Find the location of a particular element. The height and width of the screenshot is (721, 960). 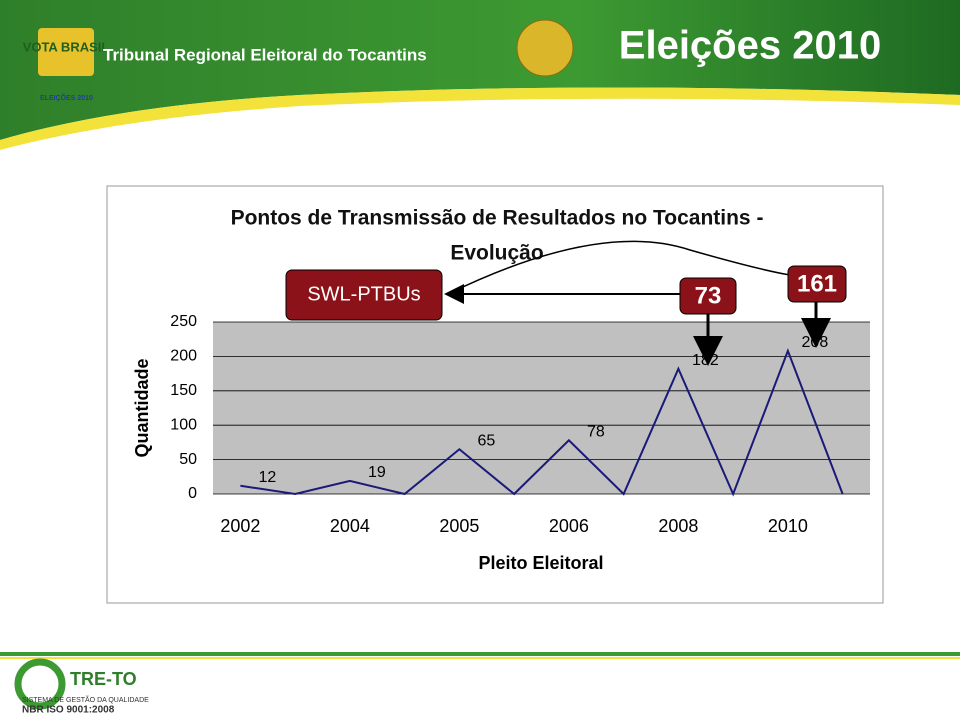

header-stripe is located at coordinates (480, 118).